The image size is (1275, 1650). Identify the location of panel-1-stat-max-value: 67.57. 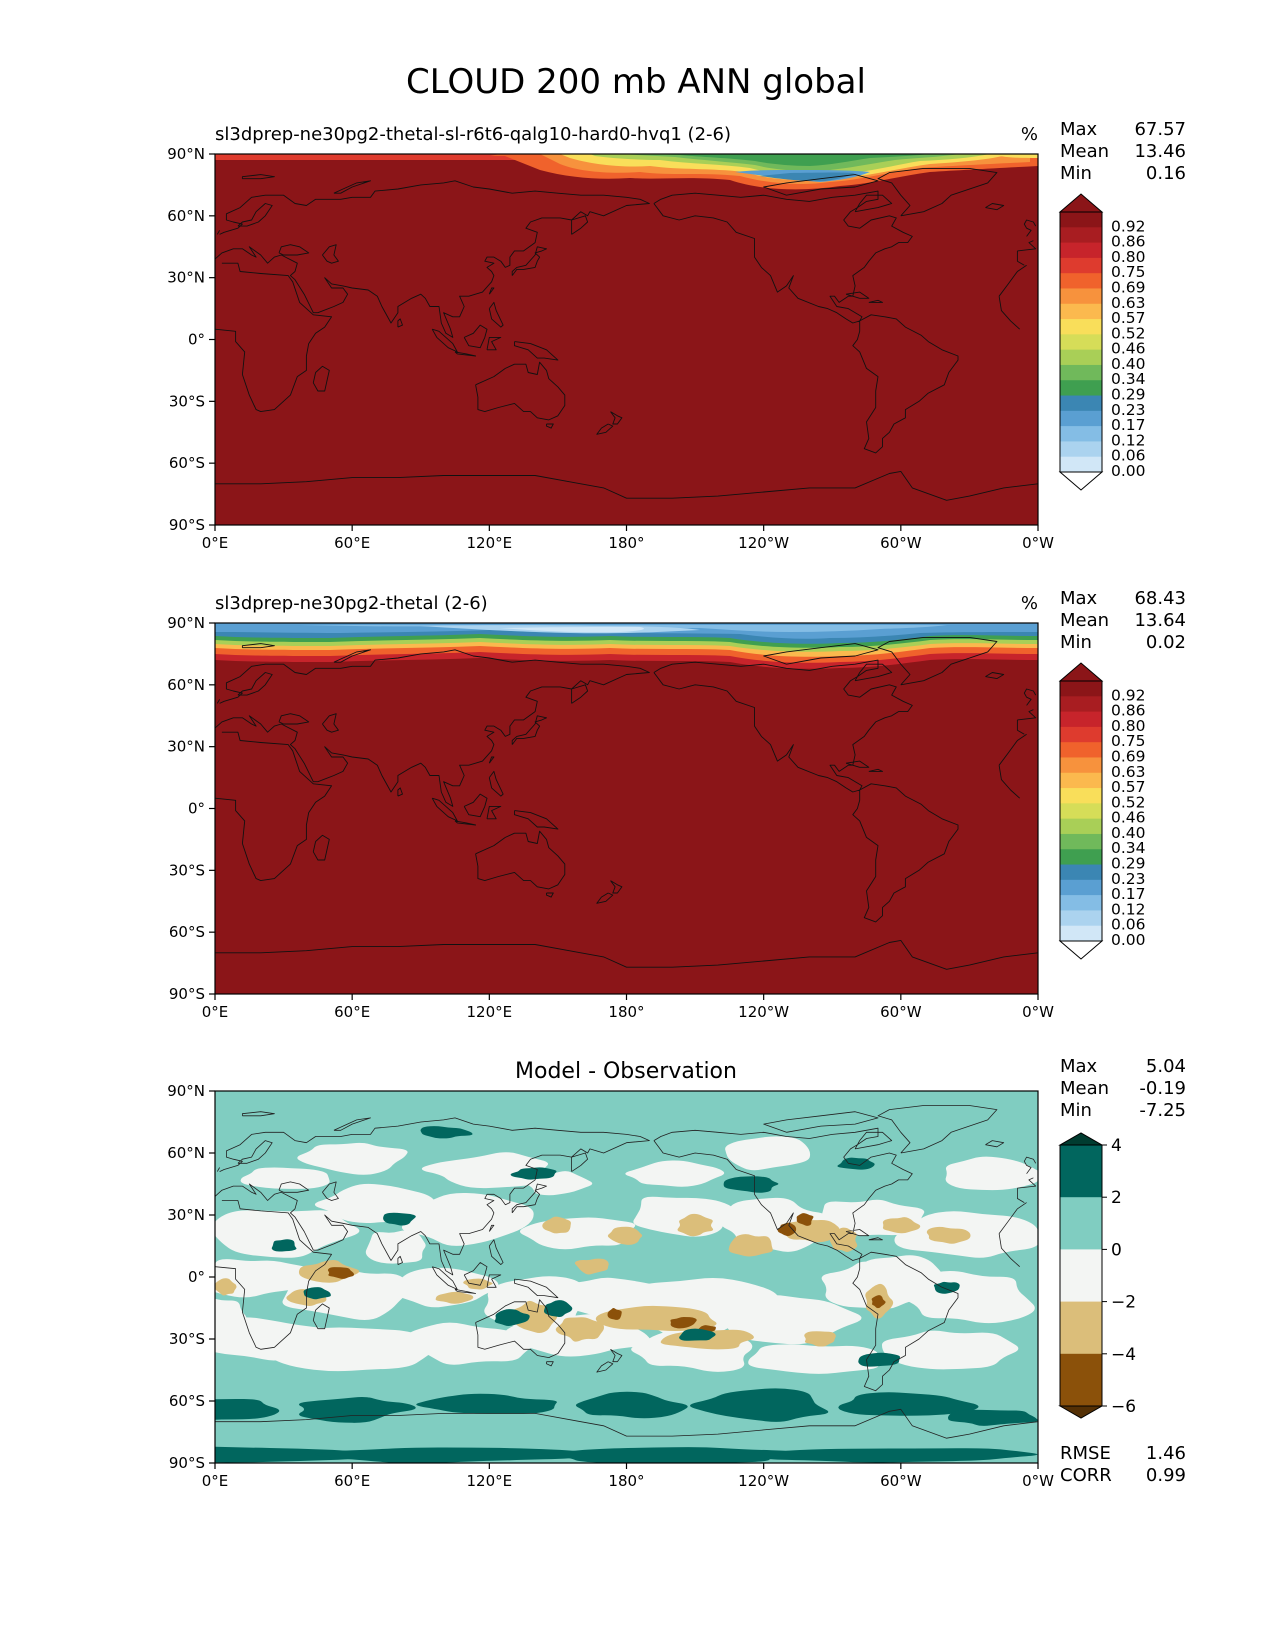
(1160, 129).